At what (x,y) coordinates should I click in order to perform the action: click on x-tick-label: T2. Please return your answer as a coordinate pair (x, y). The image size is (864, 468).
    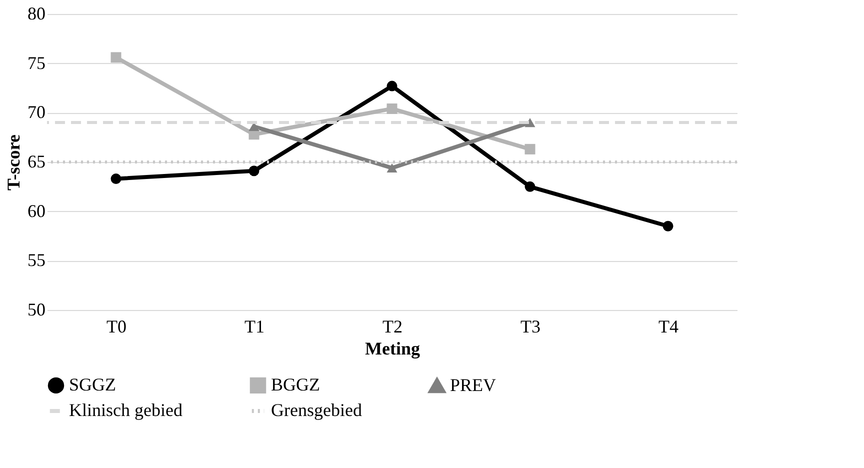
    Looking at the image, I should click on (392, 326).